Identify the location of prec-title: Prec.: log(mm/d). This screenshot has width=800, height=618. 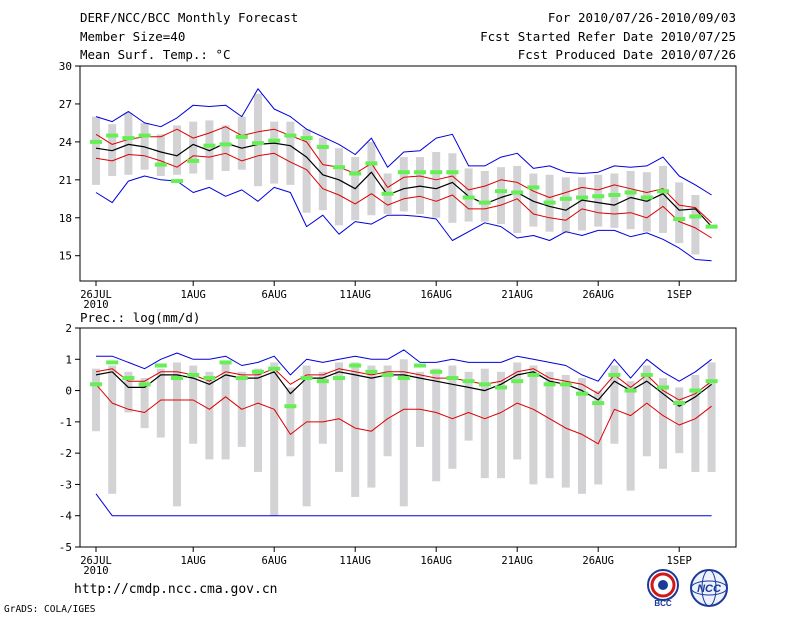
(140, 317).